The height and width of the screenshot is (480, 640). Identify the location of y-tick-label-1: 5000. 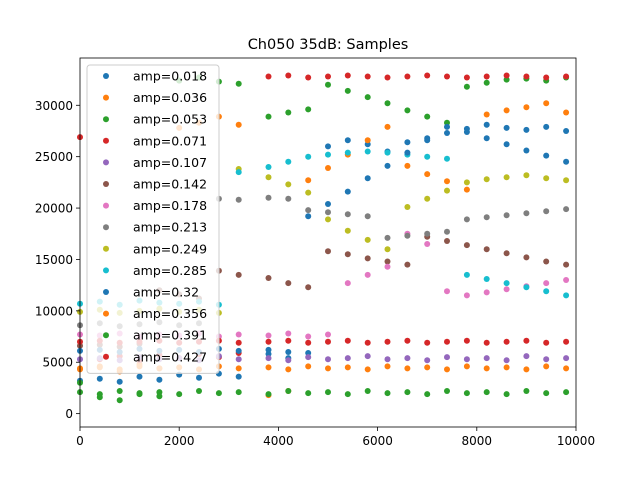
(57, 363).